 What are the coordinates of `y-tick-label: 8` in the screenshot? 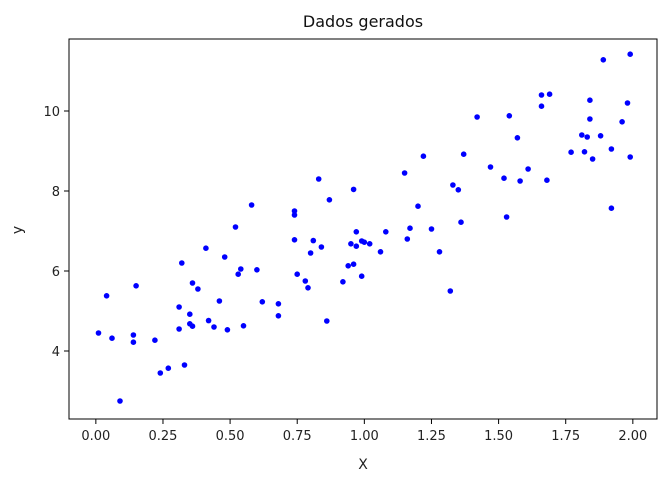 It's located at (56, 192).